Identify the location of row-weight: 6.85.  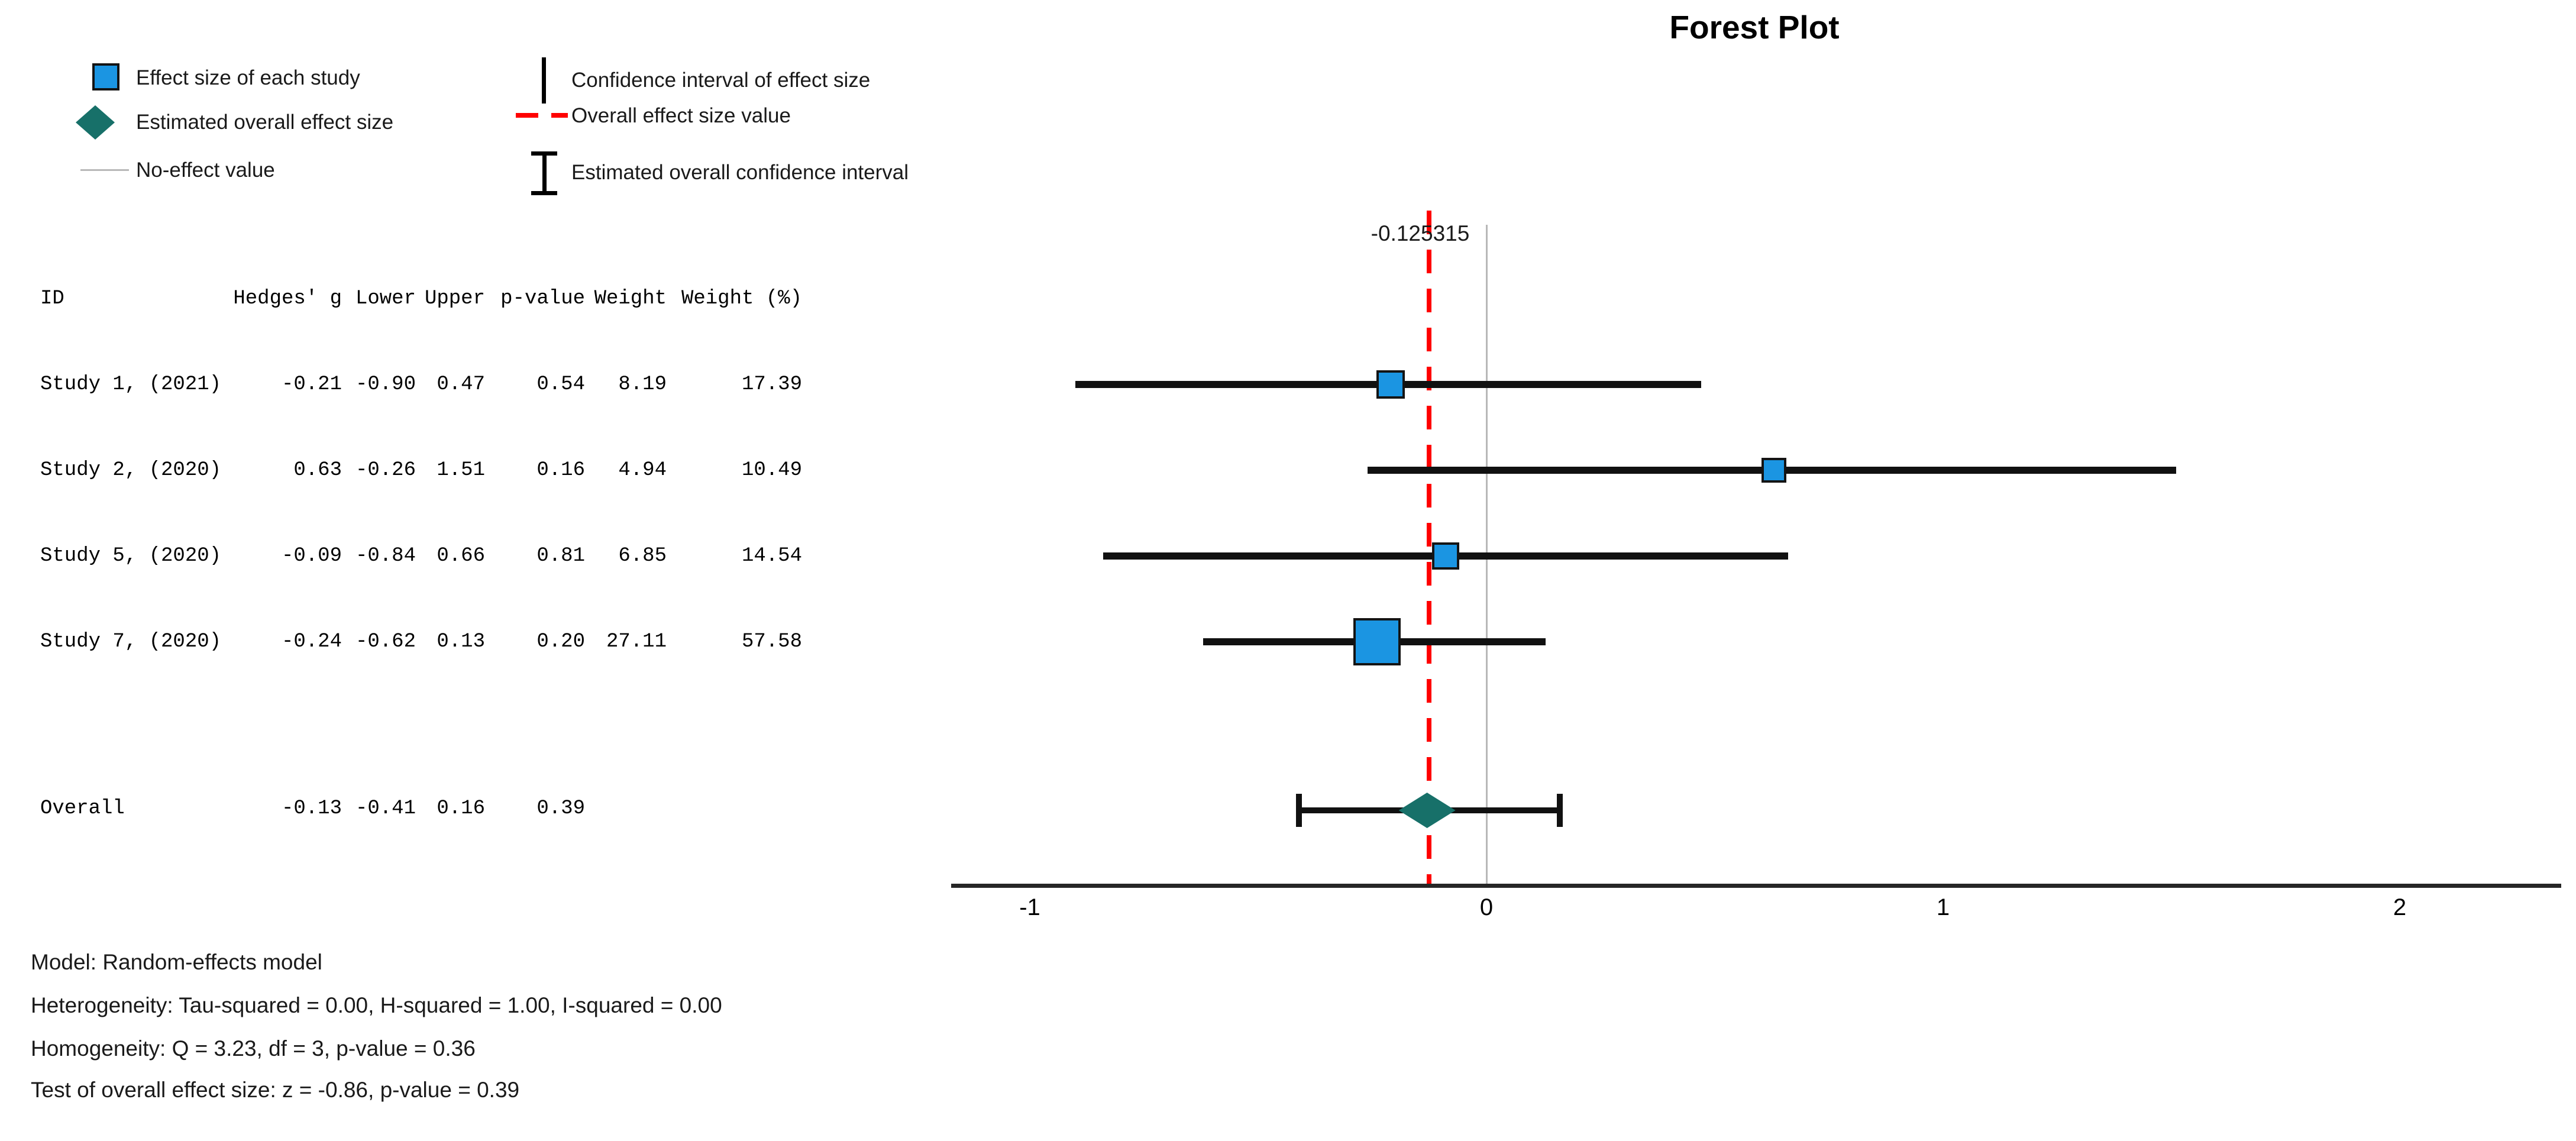
(642, 556).